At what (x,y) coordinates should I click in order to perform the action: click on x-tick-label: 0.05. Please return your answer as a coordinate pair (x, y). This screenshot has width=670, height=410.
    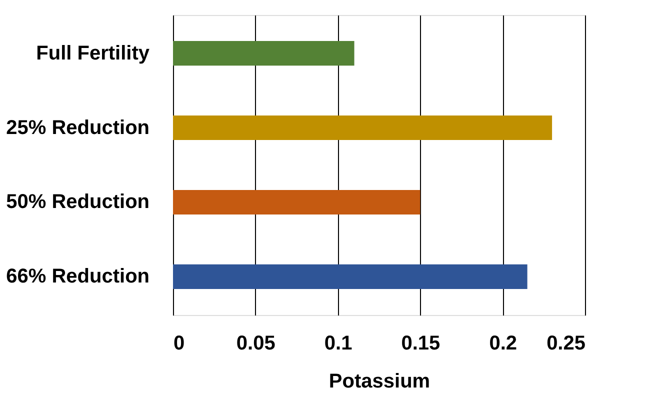
    Looking at the image, I should click on (256, 343).